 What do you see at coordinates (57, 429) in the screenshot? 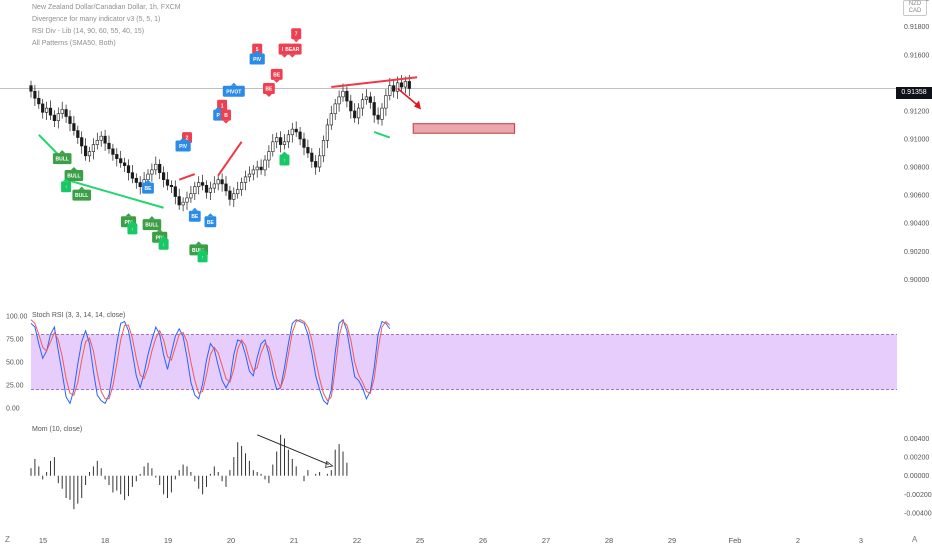
I see `momentum-panel-title: Mom (10, close)` at bounding box center [57, 429].